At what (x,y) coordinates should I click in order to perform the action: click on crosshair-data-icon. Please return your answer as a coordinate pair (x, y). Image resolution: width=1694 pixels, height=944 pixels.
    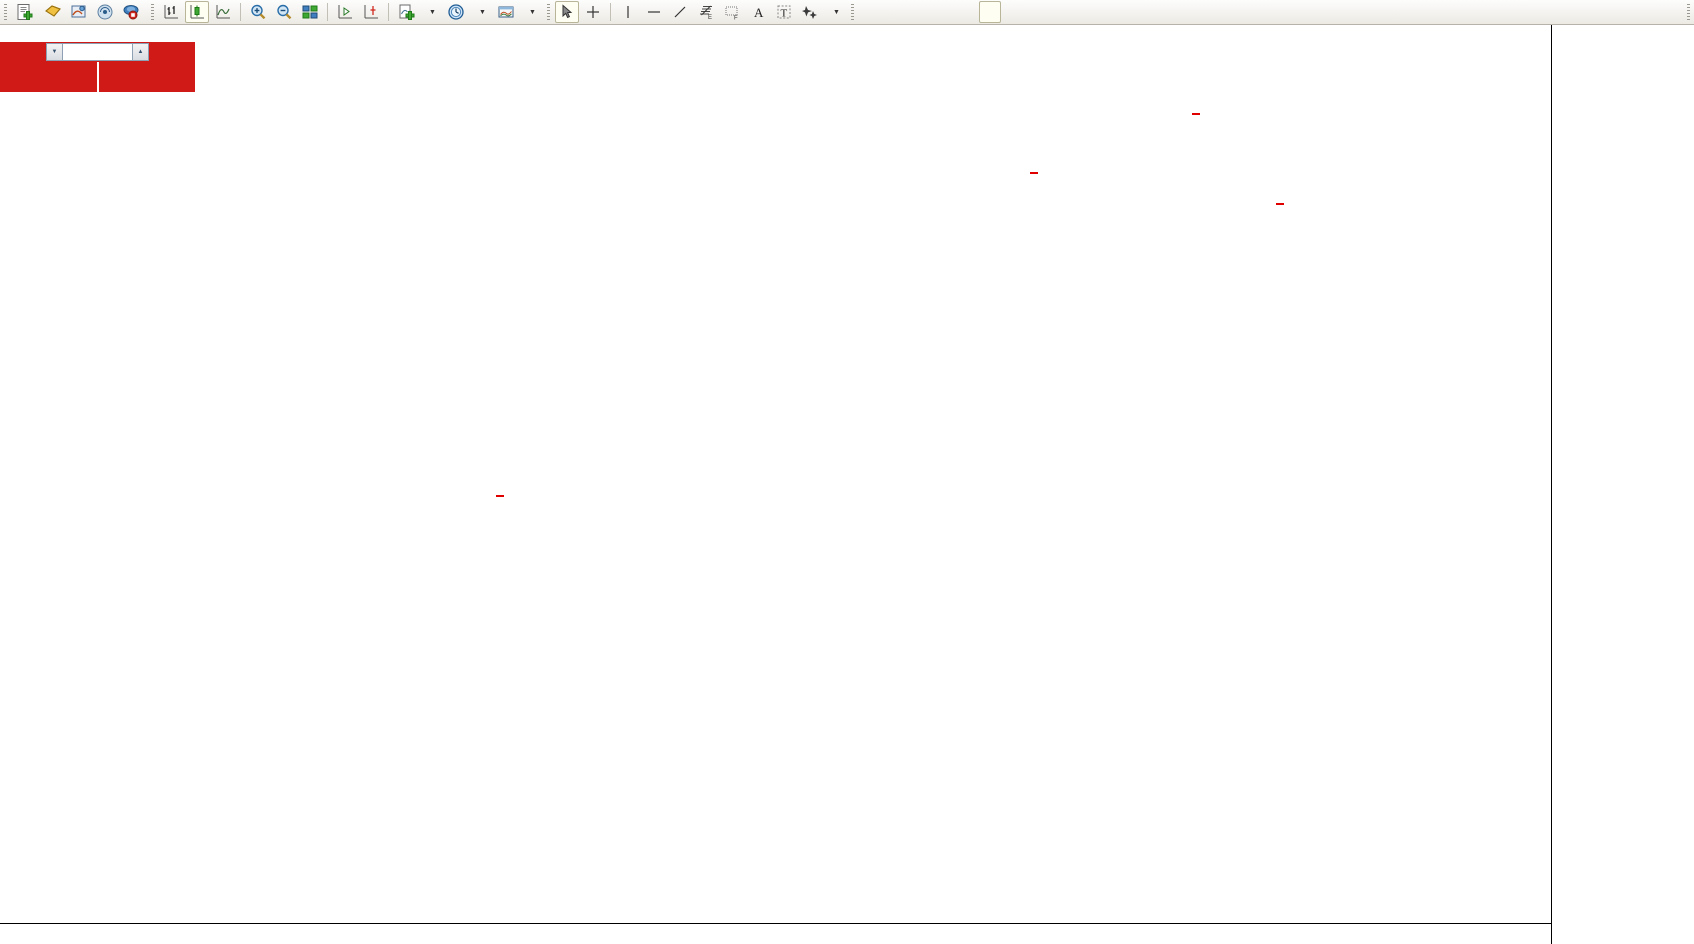
    Looking at the image, I should click on (371, 12).